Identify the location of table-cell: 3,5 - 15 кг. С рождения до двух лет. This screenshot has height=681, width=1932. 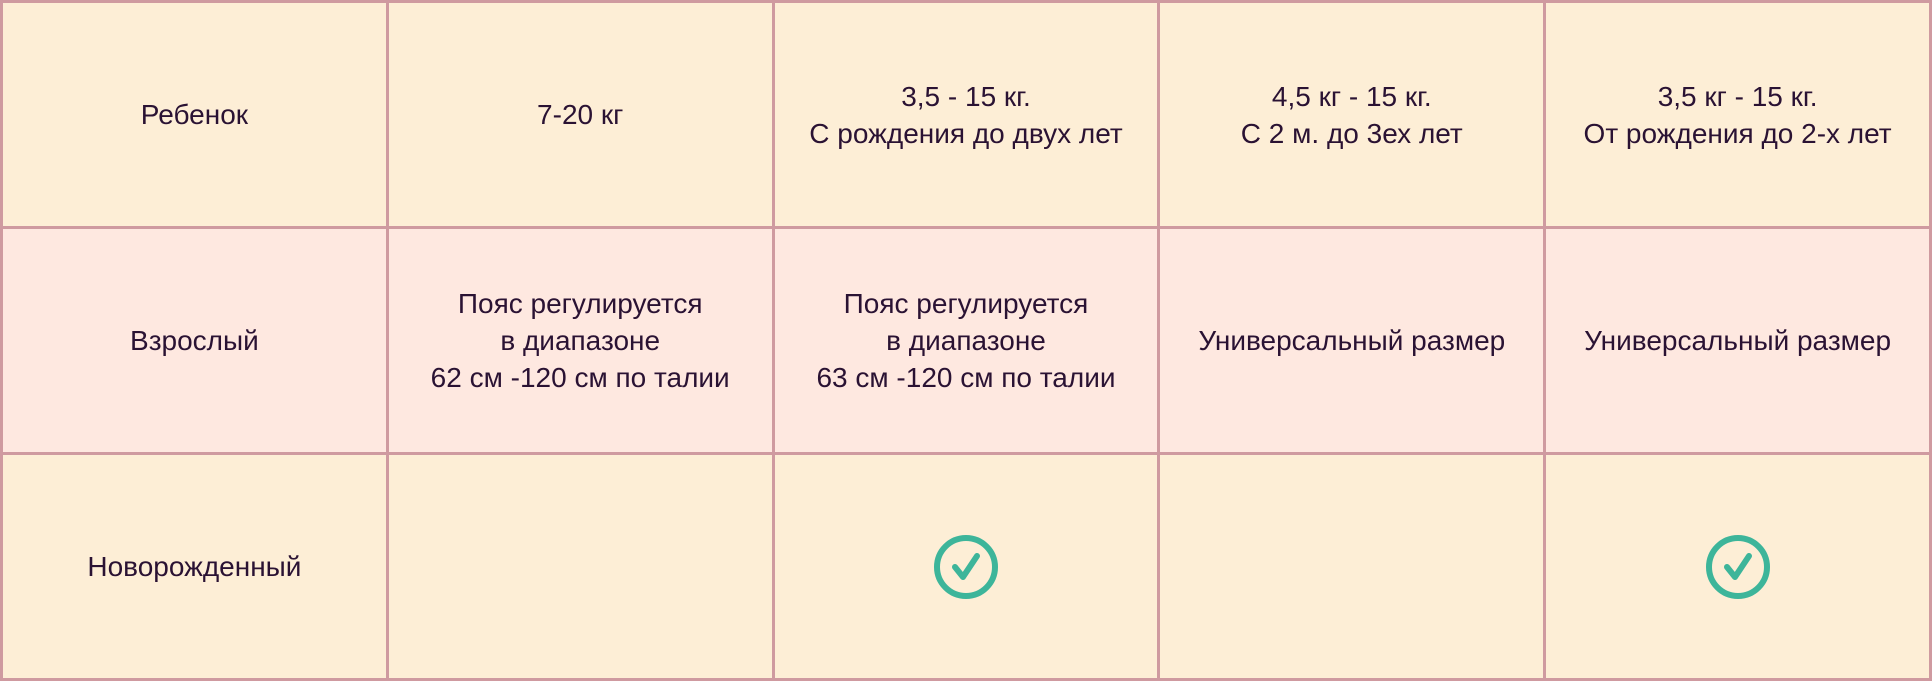
(966, 114).